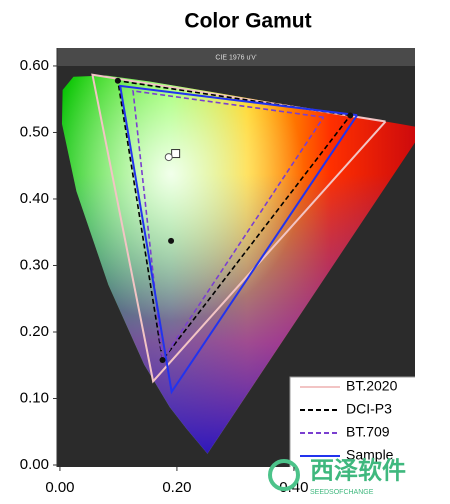 The image size is (450, 504). Describe the element at coordinates (284, 475) in the screenshot. I see `watermark-icon` at that location.